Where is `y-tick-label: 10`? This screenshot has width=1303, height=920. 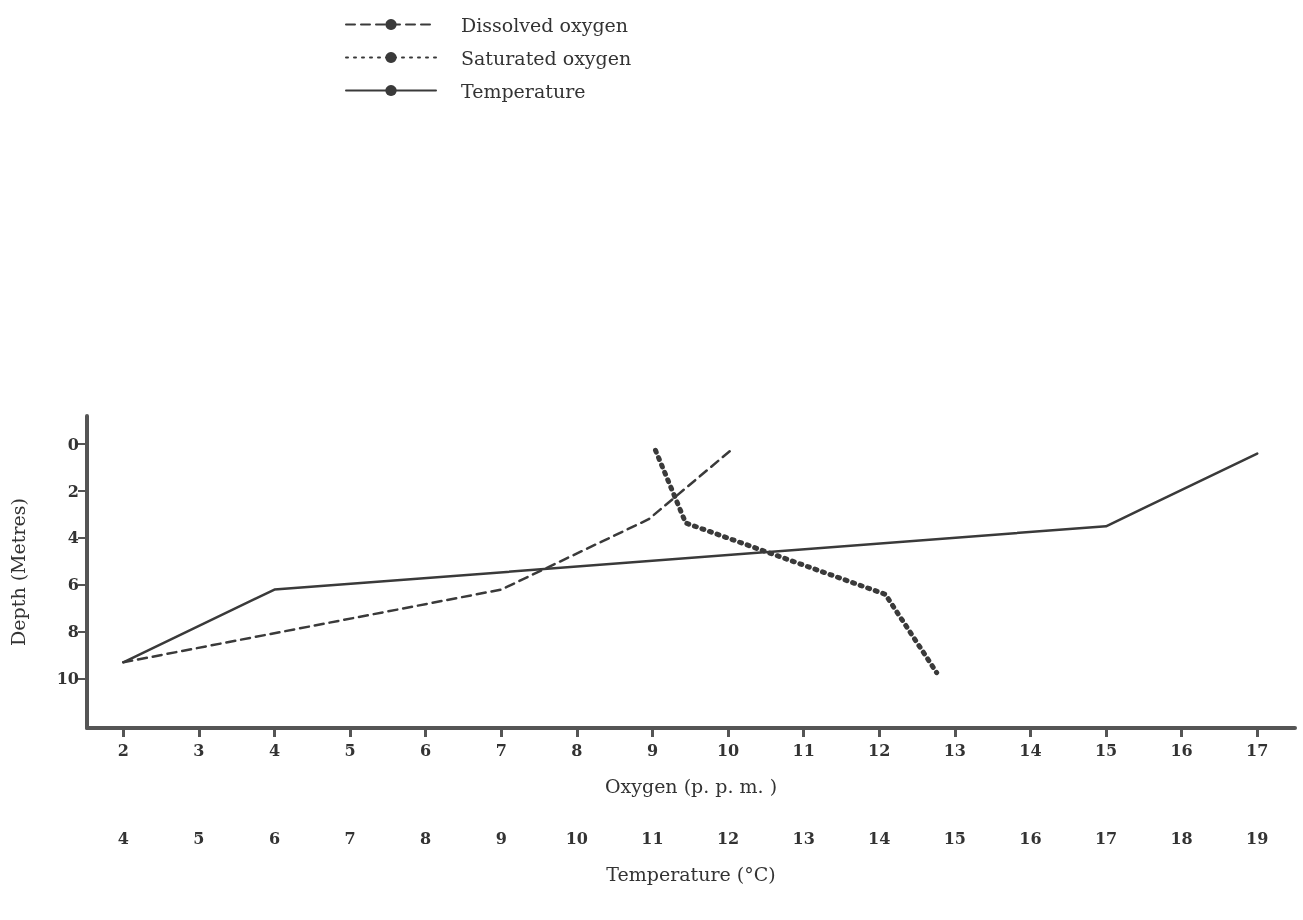 y-tick-label: 10 is located at coordinates (67, 679).